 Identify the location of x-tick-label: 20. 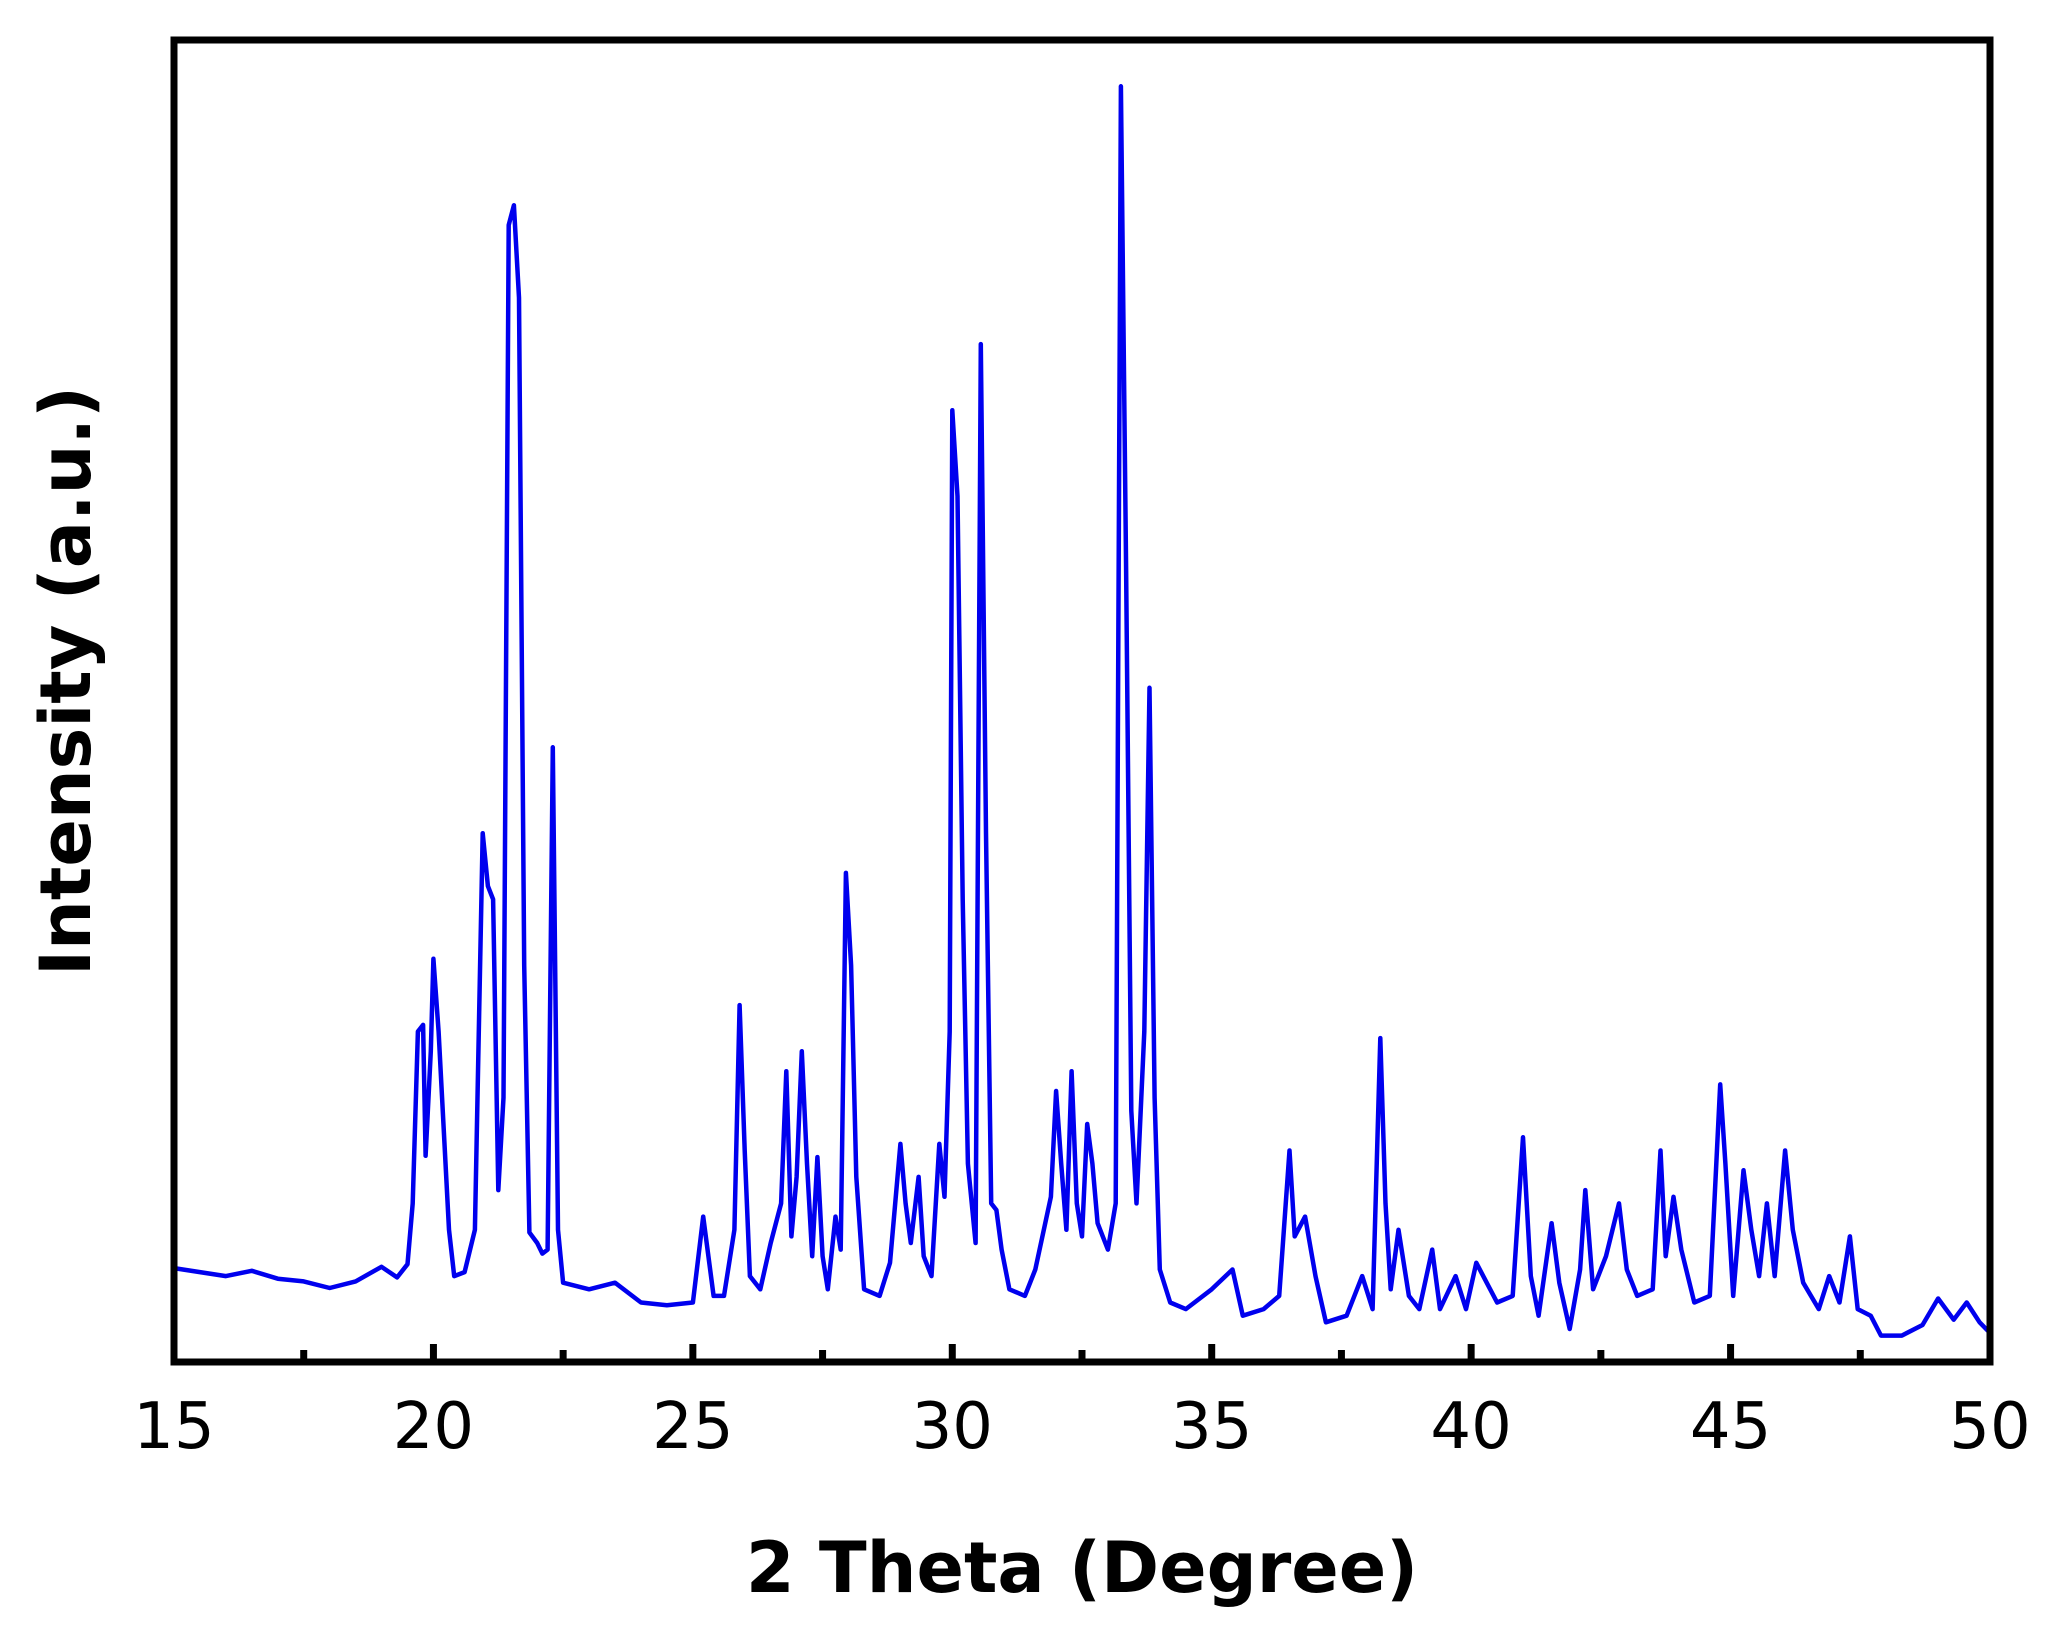
(433, 1427).